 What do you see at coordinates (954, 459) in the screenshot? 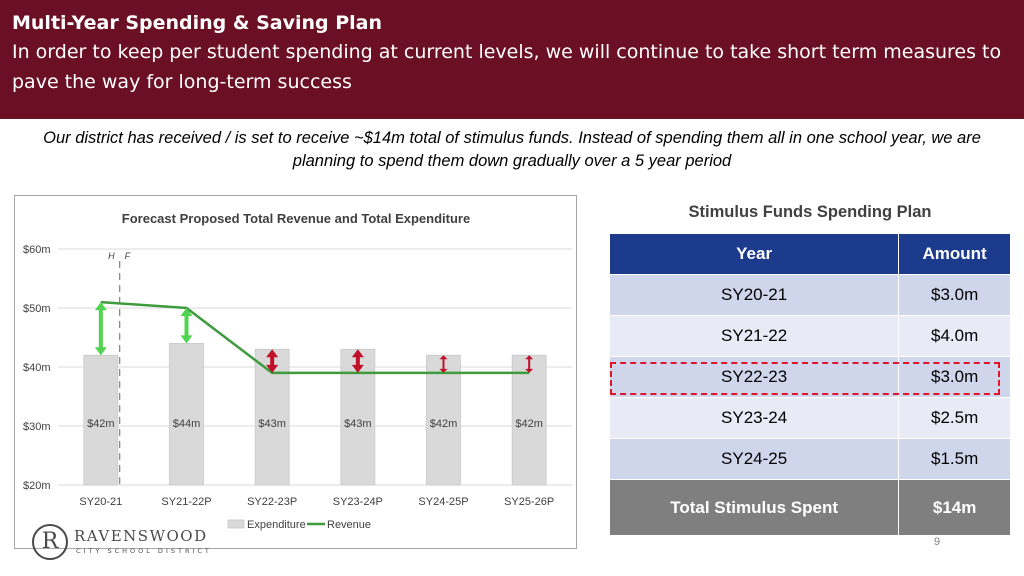
I see `amount-cell: $1.5m` at bounding box center [954, 459].